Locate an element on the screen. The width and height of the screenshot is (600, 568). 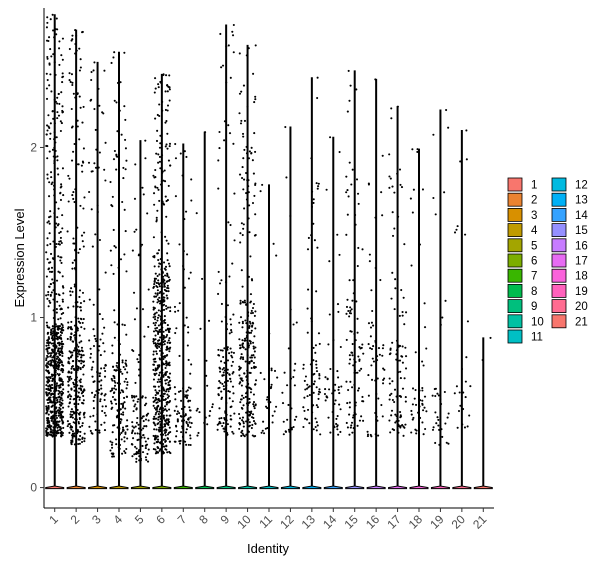
legend-label-9: 9 is located at coordinates (534, 307).